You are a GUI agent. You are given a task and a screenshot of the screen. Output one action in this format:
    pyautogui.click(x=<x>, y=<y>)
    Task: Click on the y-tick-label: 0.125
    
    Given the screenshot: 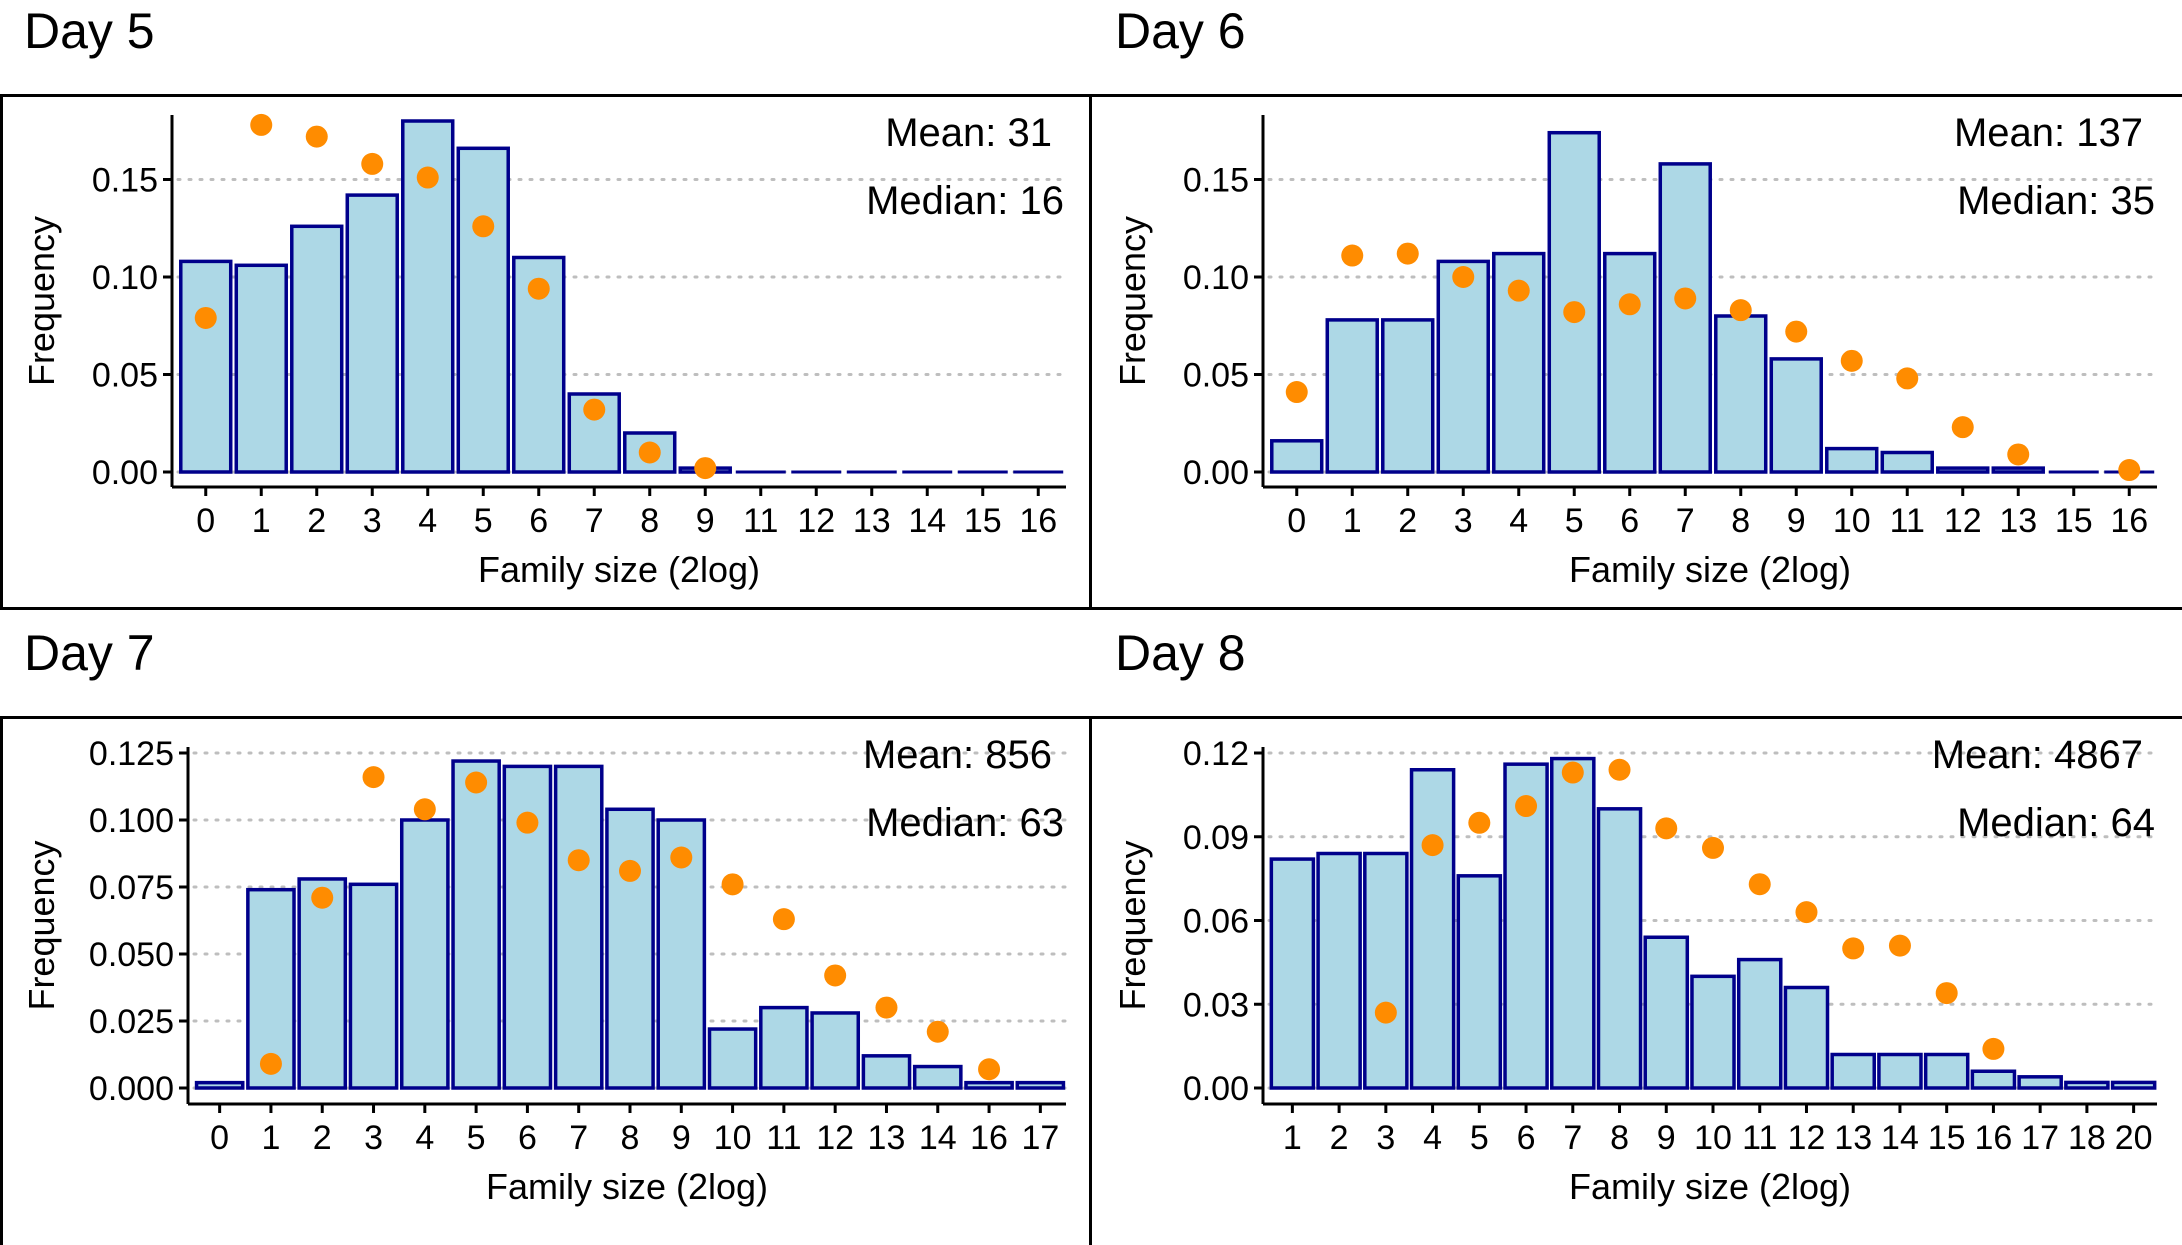 What is the action you would take?
    pyautogui.click(x=131, y=754)
    